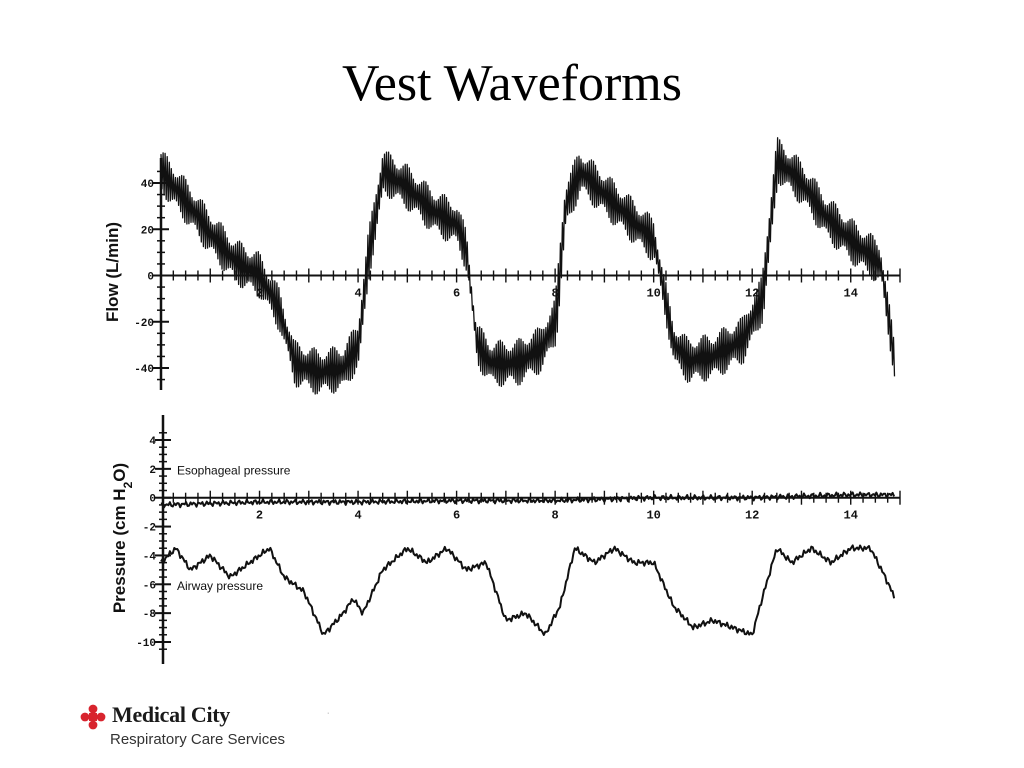 The height and width of the screenshot is (768, 1024). I want to click on y-tick-label: -40, so click(144, 370).